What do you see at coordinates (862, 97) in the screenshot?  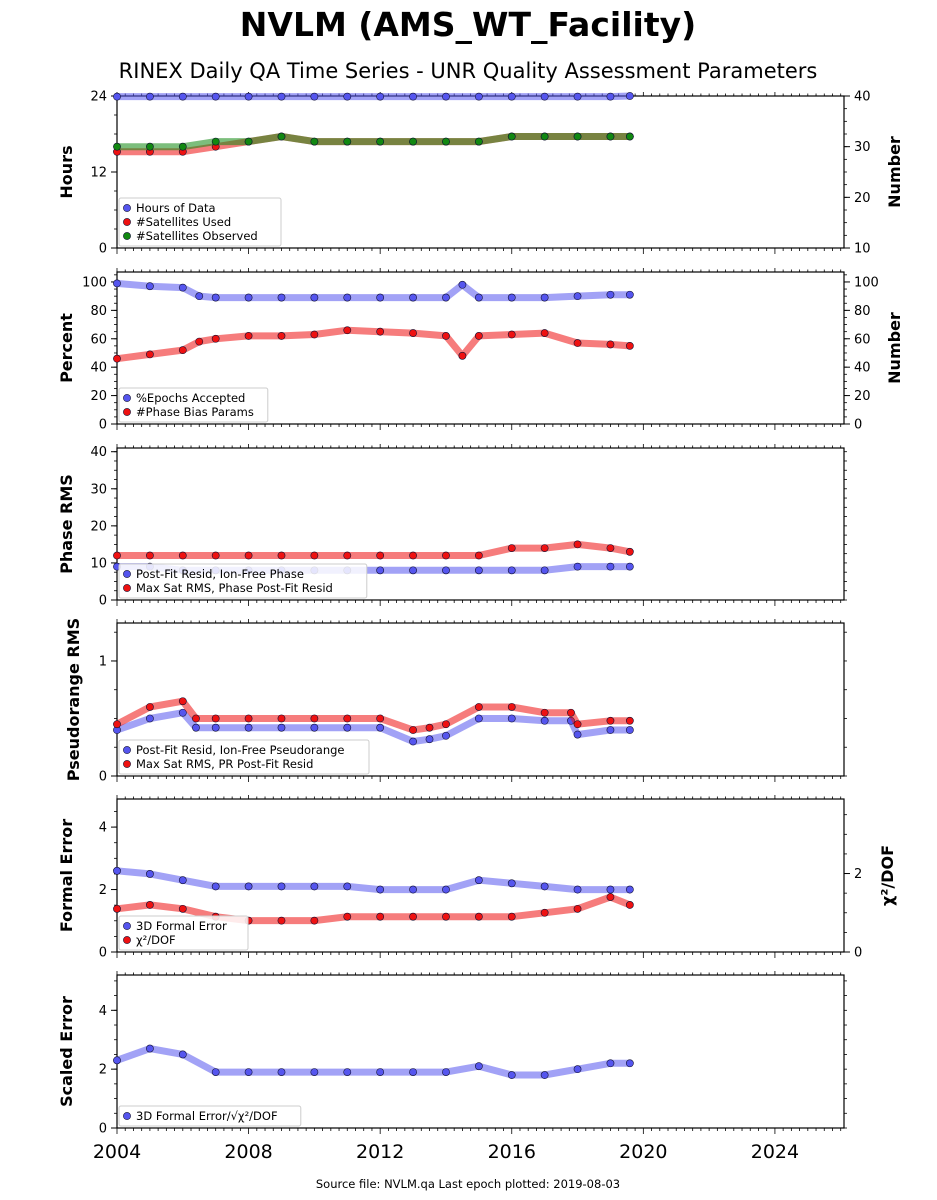 I see `y-right-tick-label: 40` at bounding box center [862, 97].